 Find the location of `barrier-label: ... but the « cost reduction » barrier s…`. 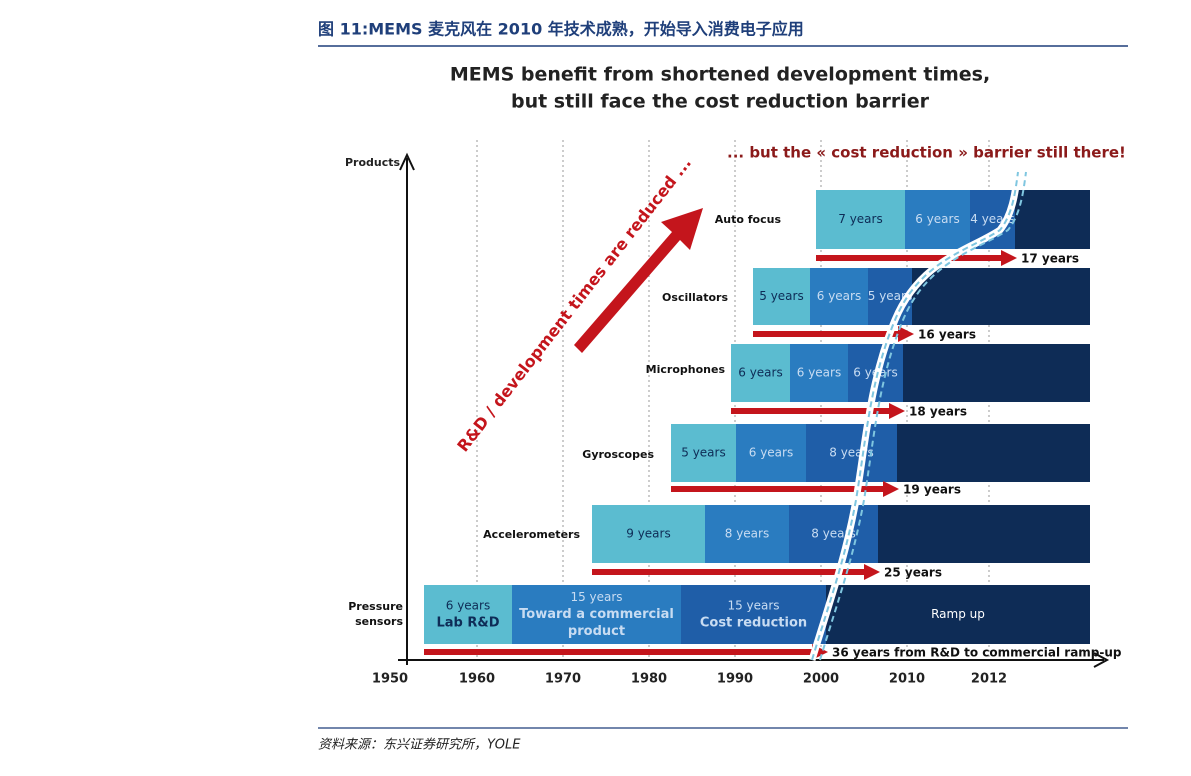

barrier-label: ... but the « cost reduction » barrier s… is located at coordinates (926, 153).